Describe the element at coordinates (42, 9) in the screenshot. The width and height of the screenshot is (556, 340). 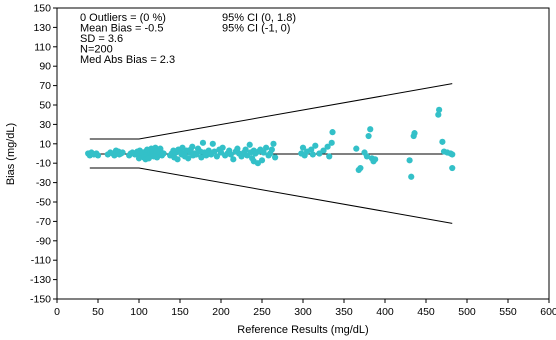
I see `y-tick-label: 150` at that location.